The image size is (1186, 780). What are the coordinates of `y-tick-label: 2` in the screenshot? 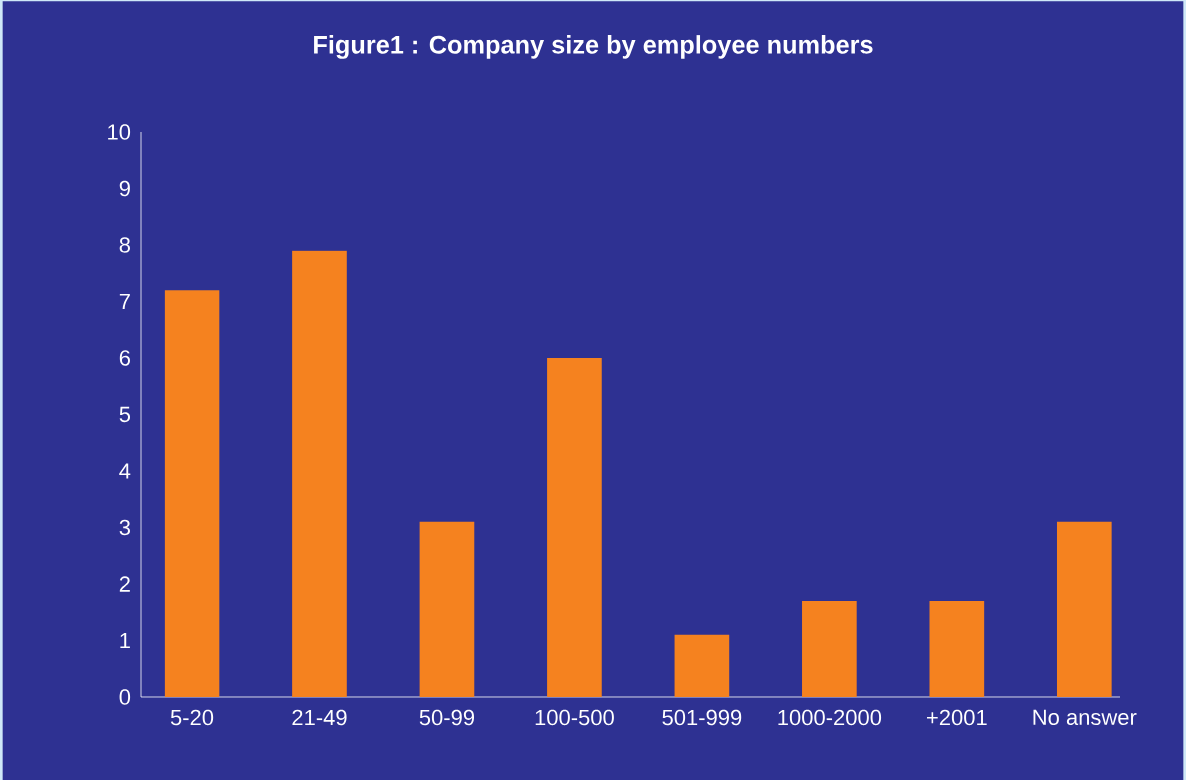 It's located at (124, 584).